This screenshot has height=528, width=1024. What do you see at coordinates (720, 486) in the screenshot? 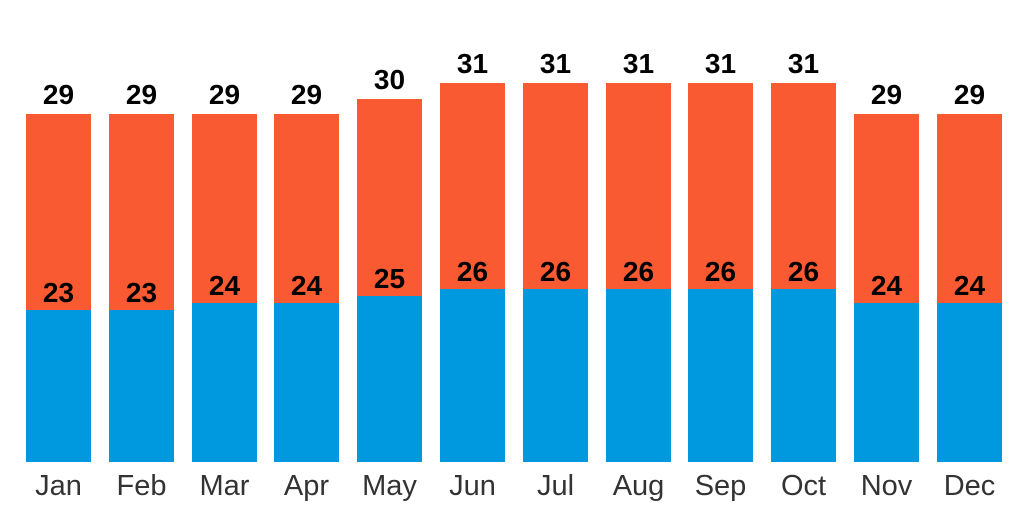
I see `month-label: Sep` at bounding box center [720, 486].